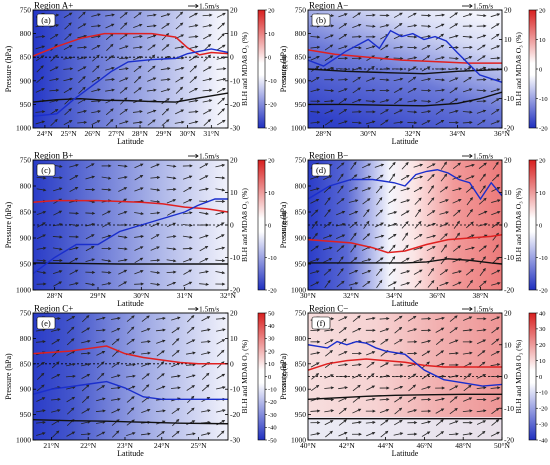 The width and height of the screenshot is (550, 465). Describe the element at coordinates (55, 295) in the screenshot. I see `xtick-label: 28°N` at that location.